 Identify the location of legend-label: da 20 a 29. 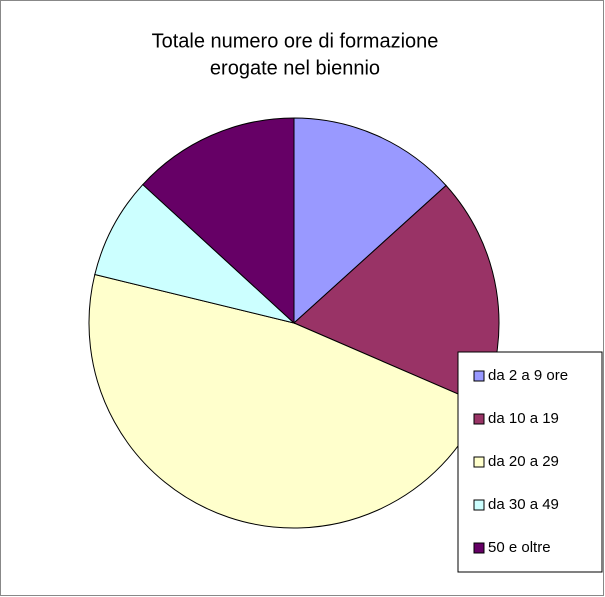
(523, 461).